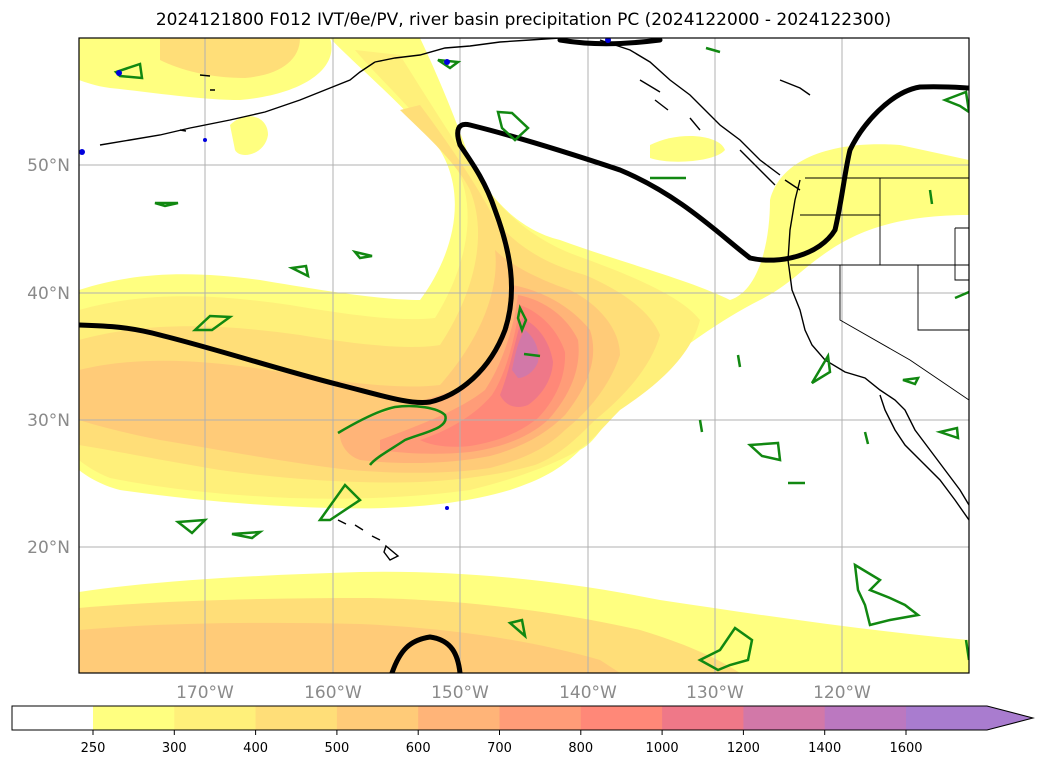 The width and height of the screenshot is (1047, 767). What do you see at coordinates (426, 653) in the screenshot?
I see `theta-e-south` at bounding box center [426, 653].